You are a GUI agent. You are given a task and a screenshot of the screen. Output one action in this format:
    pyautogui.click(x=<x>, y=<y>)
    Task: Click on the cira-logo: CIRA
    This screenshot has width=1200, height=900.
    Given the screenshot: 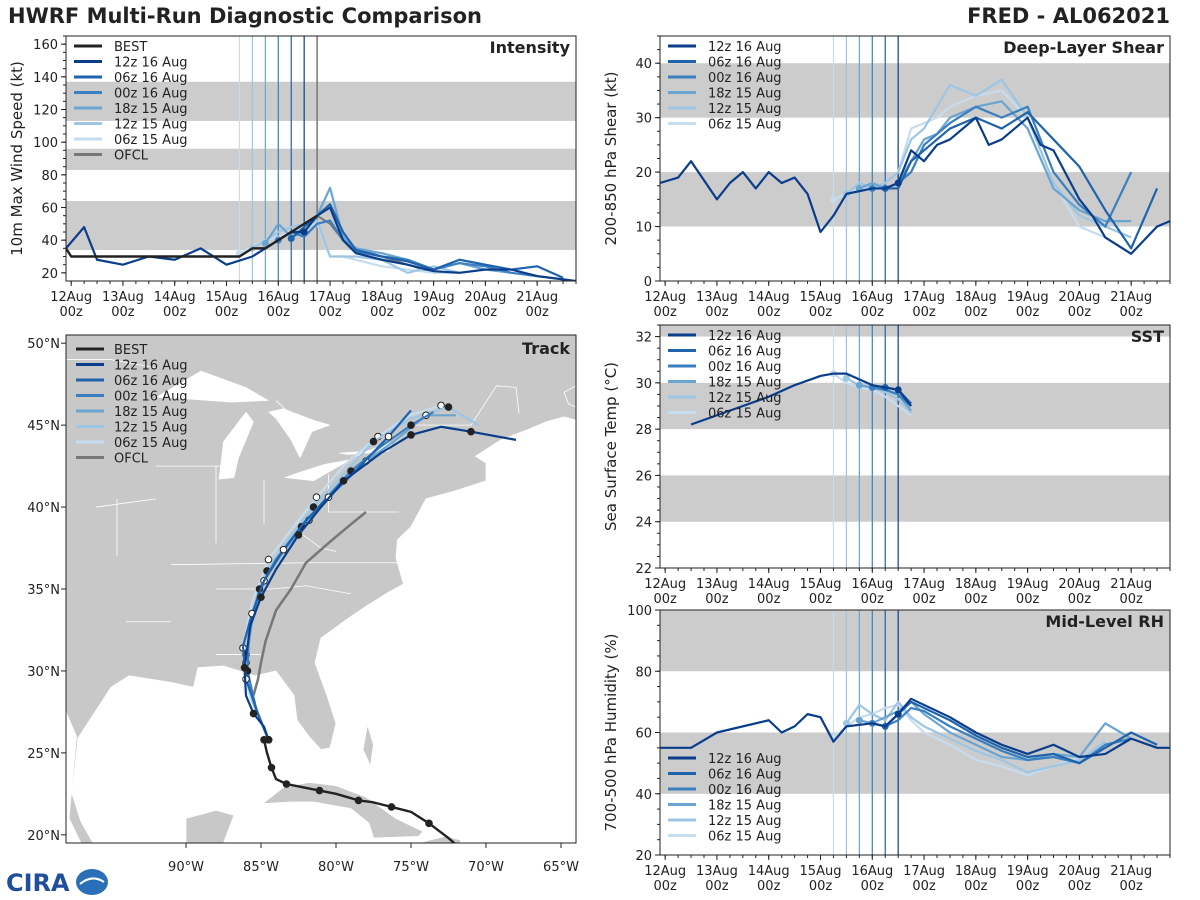 What is the action you would take?
    pyautogui.click(x=57, y=883)
    